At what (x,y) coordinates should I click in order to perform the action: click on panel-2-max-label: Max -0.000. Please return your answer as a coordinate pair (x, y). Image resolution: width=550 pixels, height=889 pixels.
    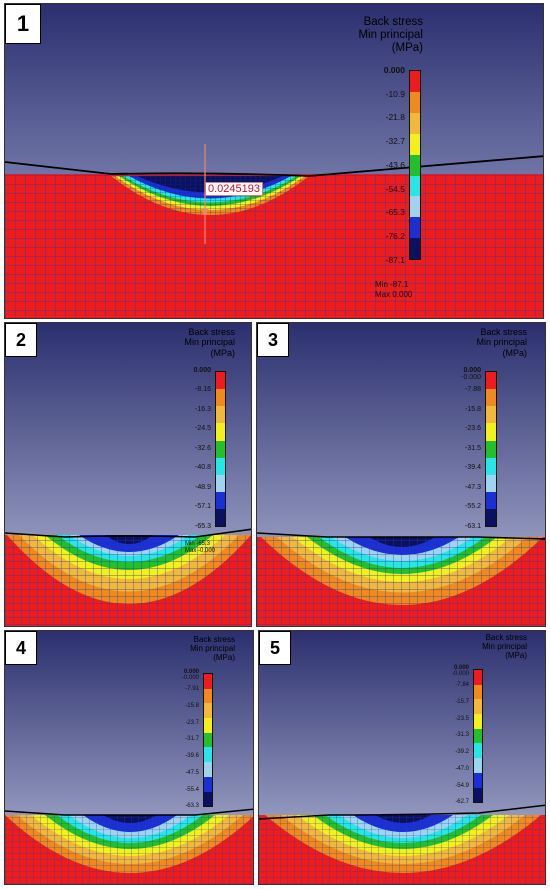
    Looking at the image, I should click on (200, 551).